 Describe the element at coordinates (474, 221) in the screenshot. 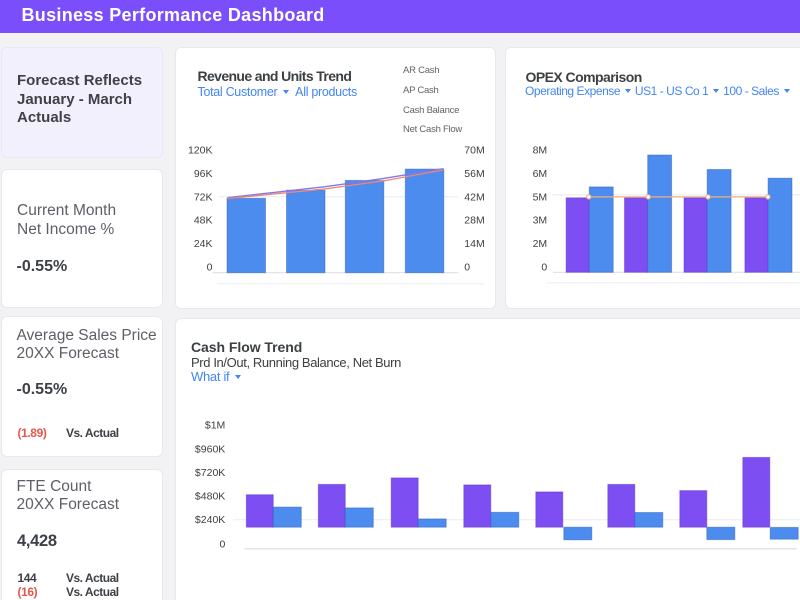

I see `svg-text: 28M` at that location.